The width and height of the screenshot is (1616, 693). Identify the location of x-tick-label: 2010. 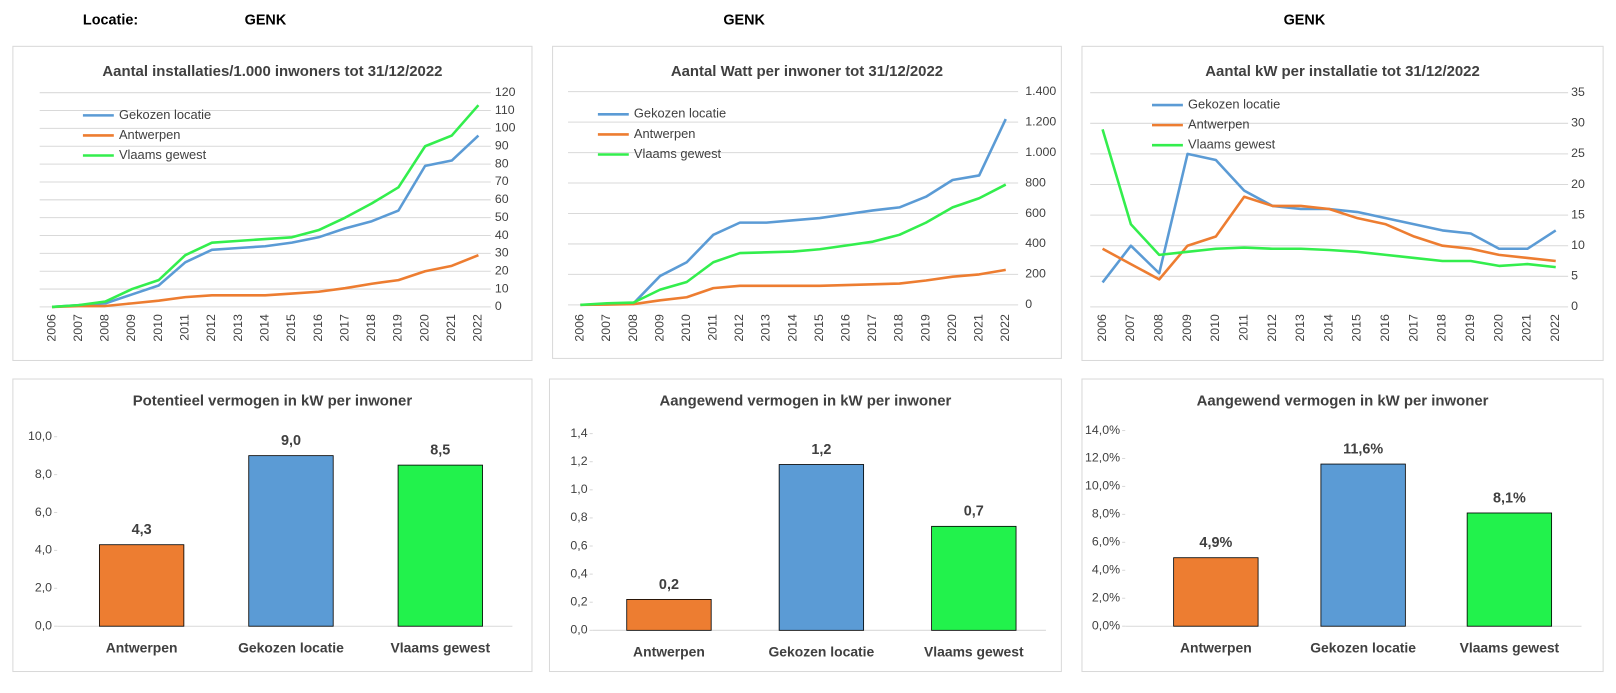
(158, 328).